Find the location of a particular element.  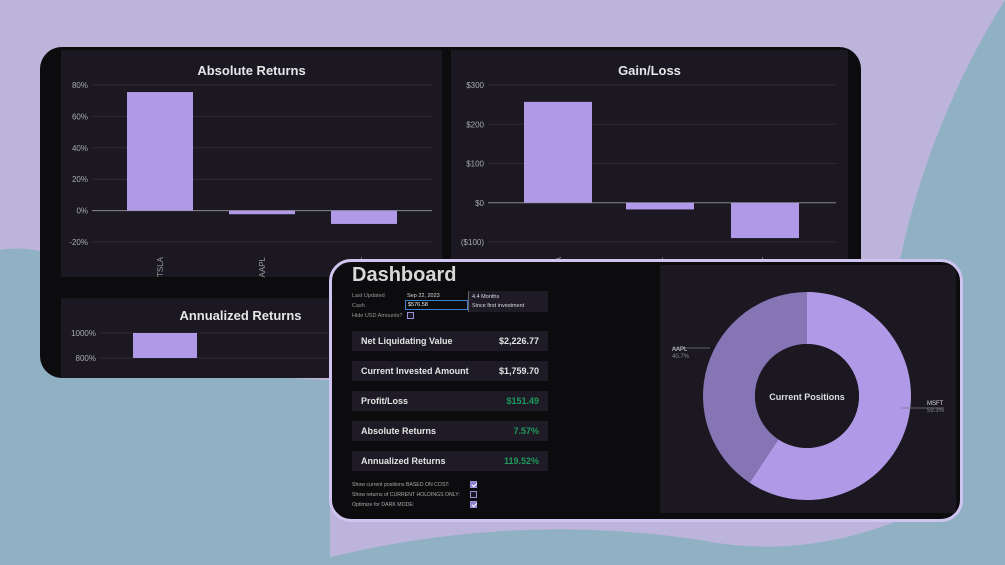

x-tick-label: AAPL is located at coordinates (262, 266).